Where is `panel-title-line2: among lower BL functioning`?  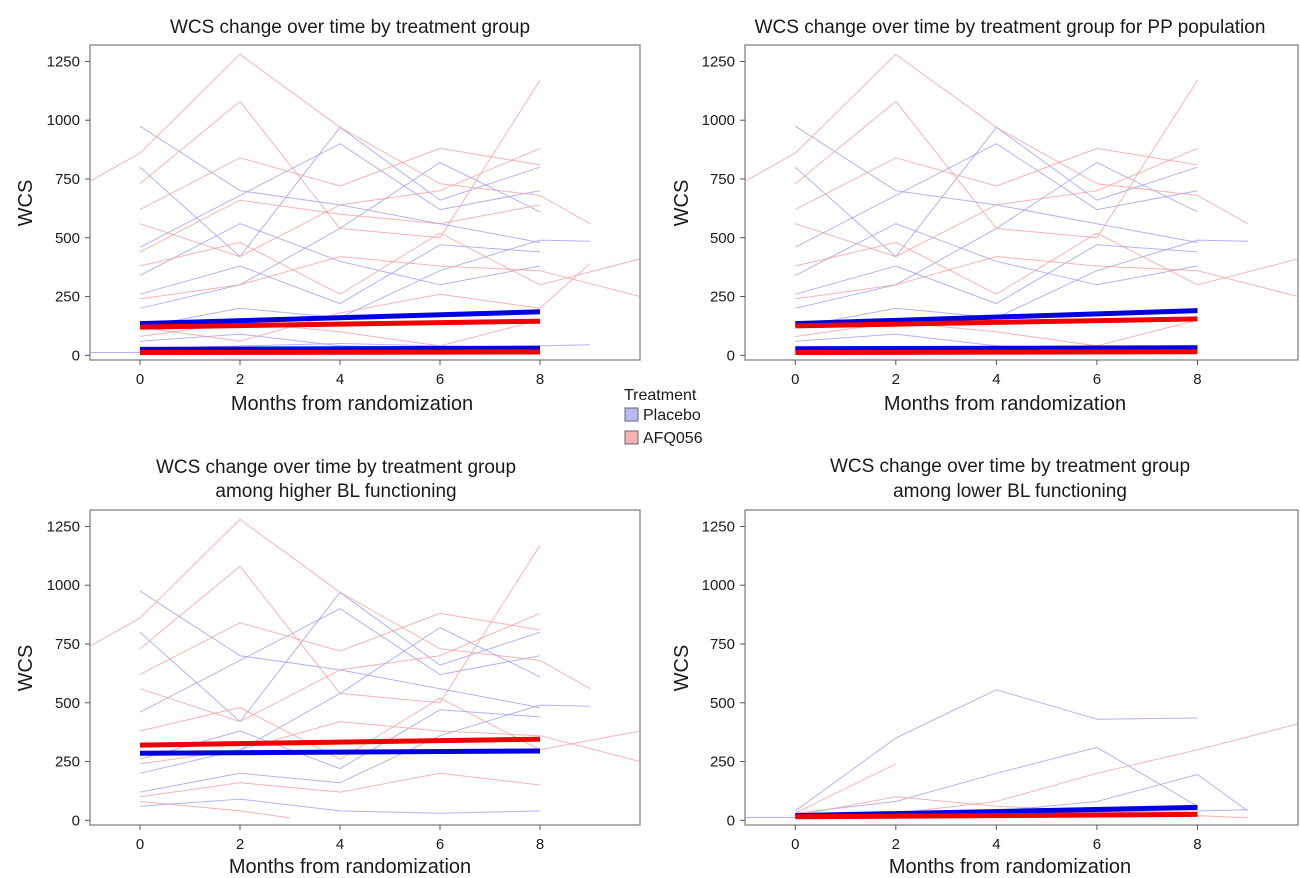
panel-title-line2: among lower BL functioning is located at coordinates (1010, 491).